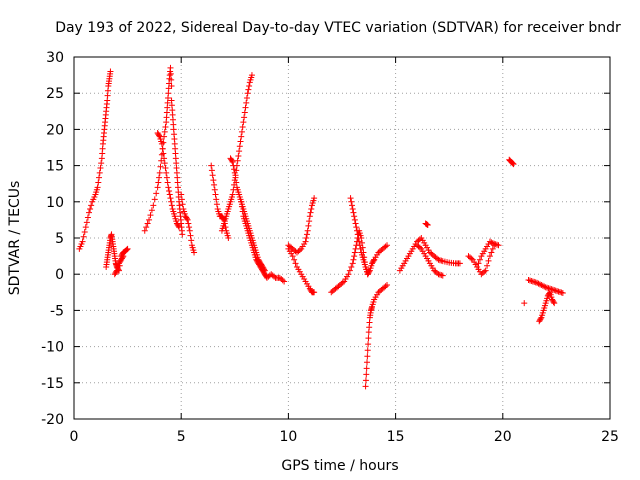 This screenshot has height=480, width=640. Describe the element at coordinates (181, 437) in the screenshot. I see `x-tick-label: 5` at that location.